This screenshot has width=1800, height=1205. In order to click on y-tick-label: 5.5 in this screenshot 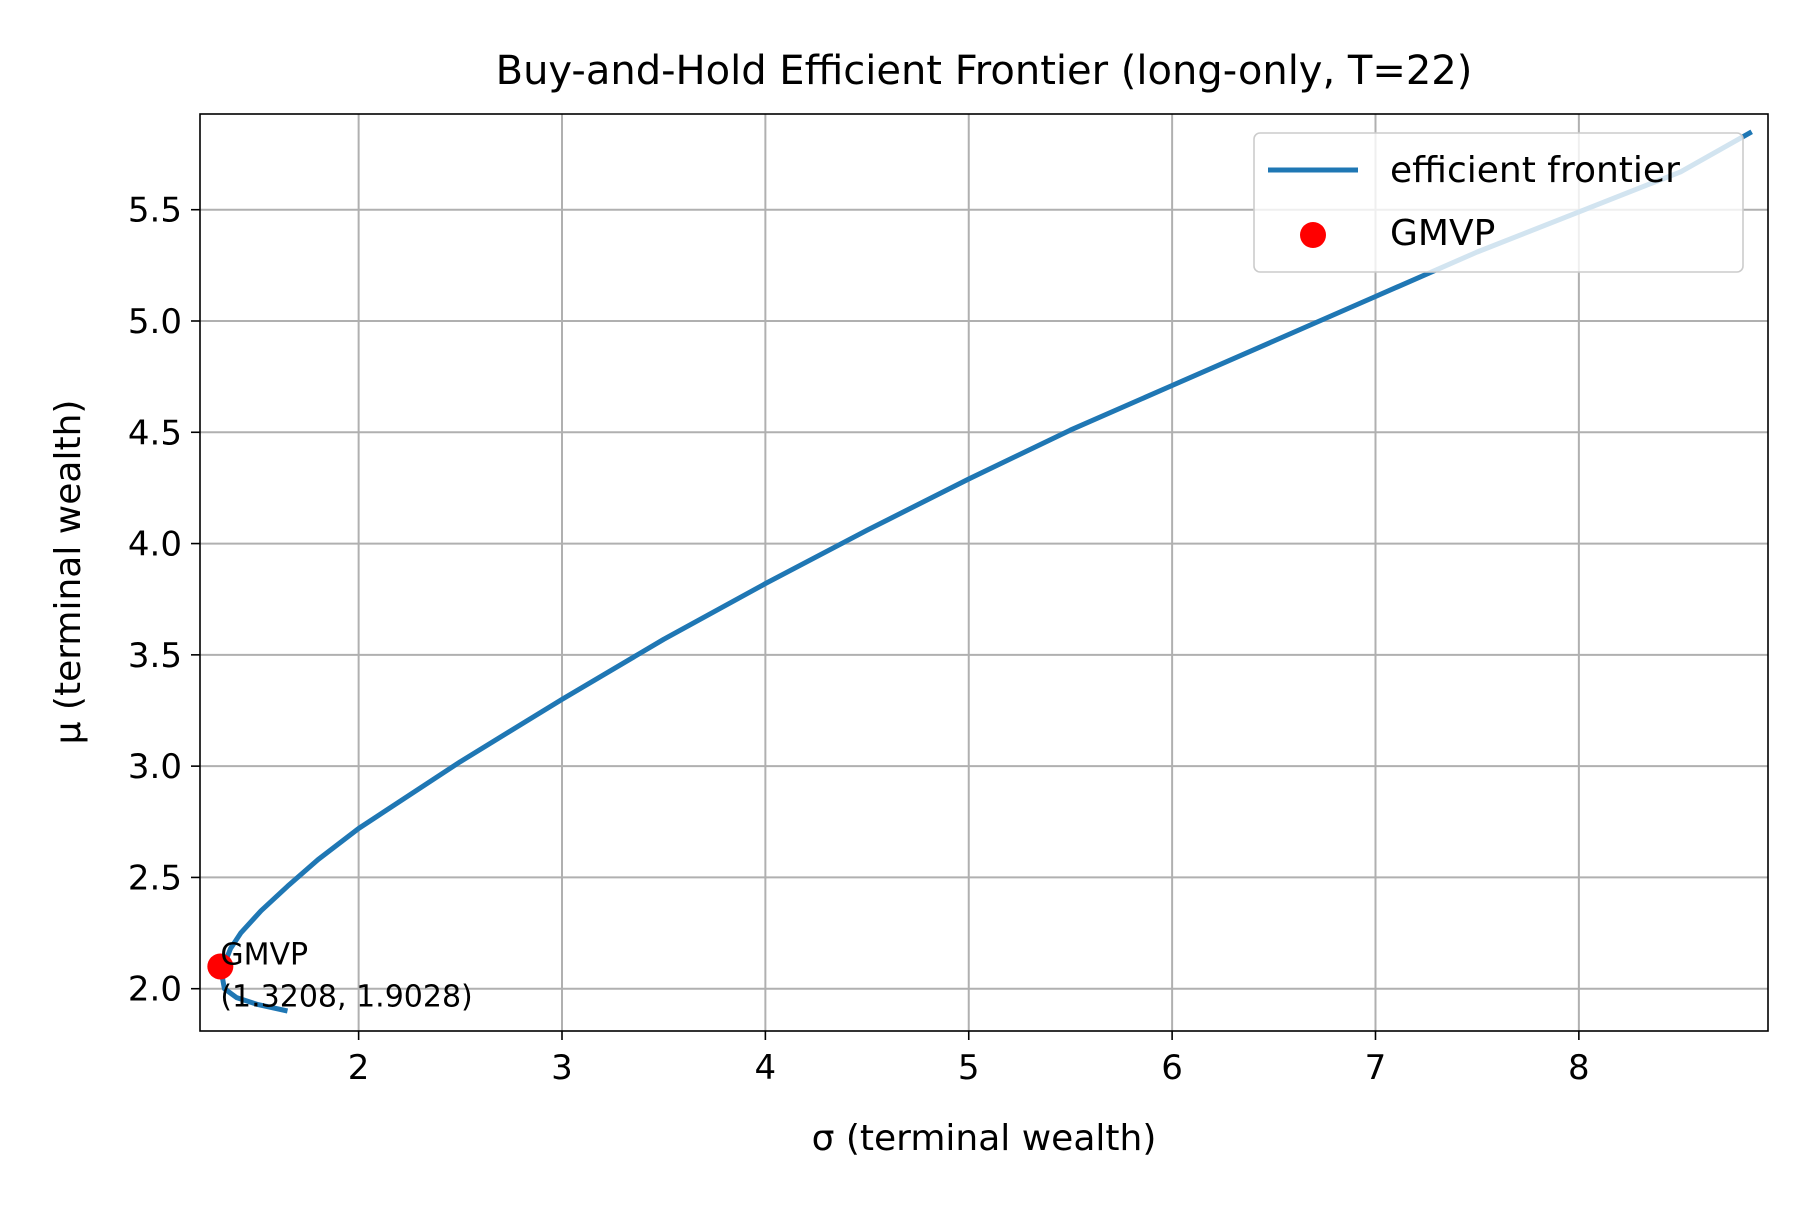, I will do `click(155, 211)`.